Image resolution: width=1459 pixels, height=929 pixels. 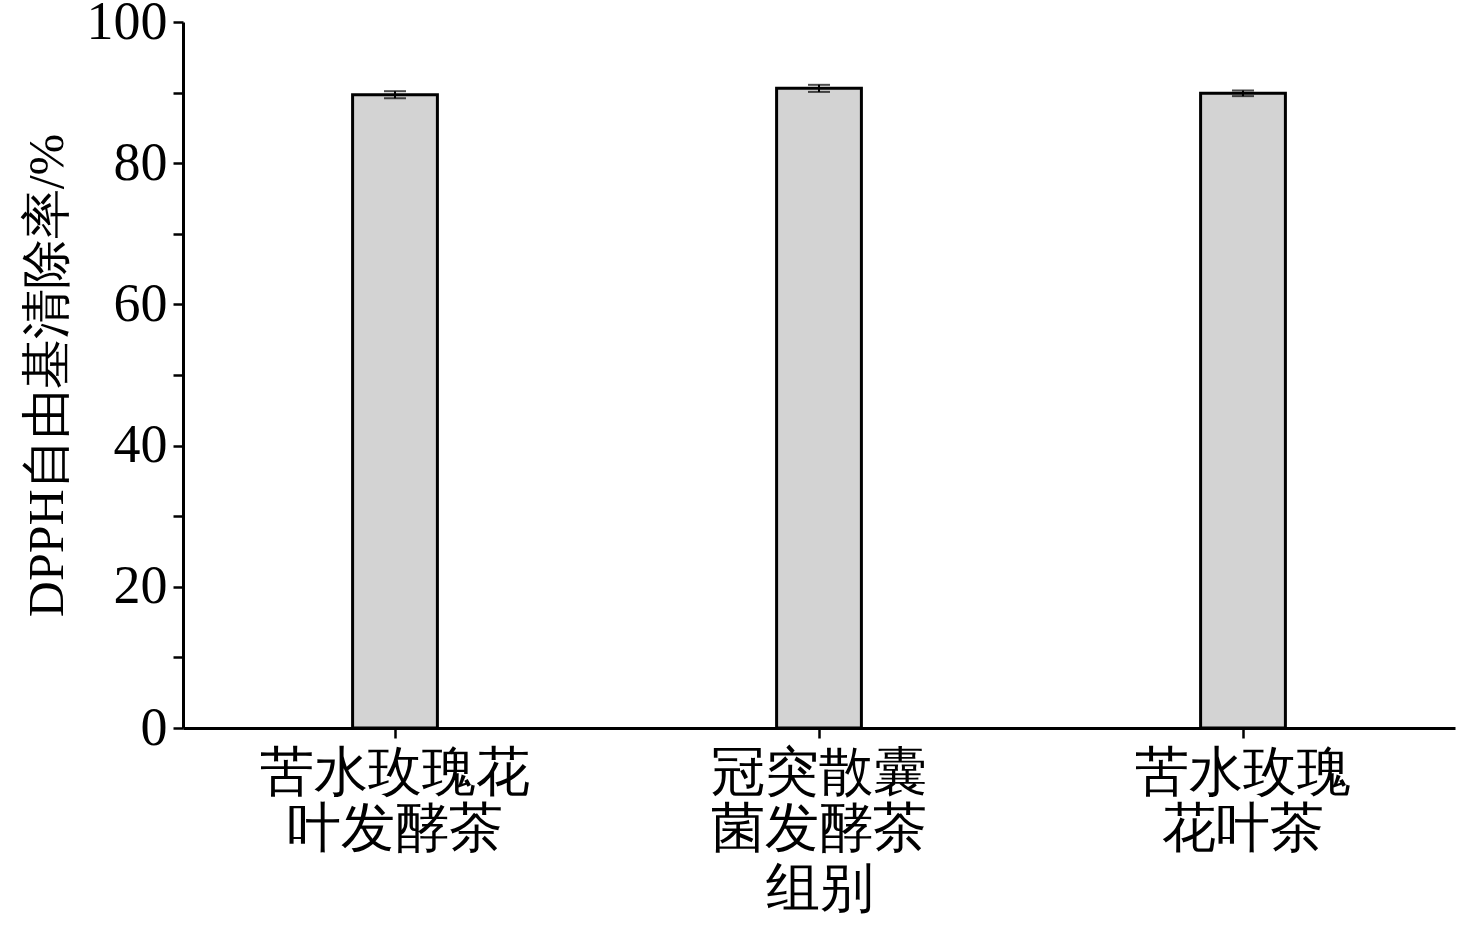 I want to click on x-axis-title: 组别, so click(x=819, y=887).